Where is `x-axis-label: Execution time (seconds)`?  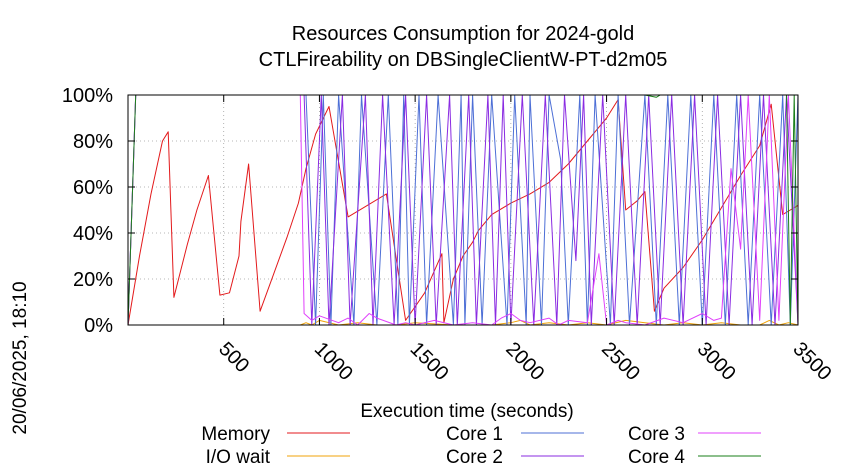
x-axis-label: Execution time (seconds) is located at coordinates (466, 411).